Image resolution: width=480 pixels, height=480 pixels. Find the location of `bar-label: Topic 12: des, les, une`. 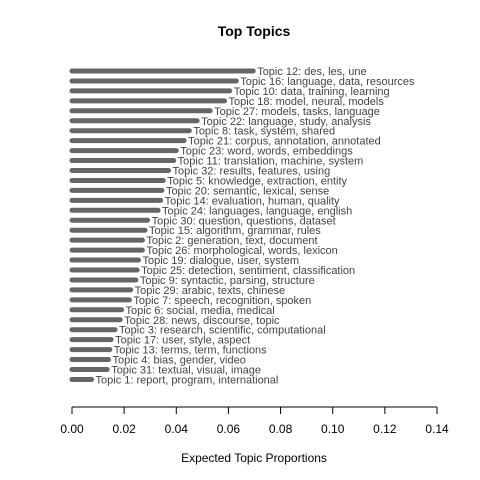

bar-label: Topic 12: des, les, une is located at coordinates (311, 72).